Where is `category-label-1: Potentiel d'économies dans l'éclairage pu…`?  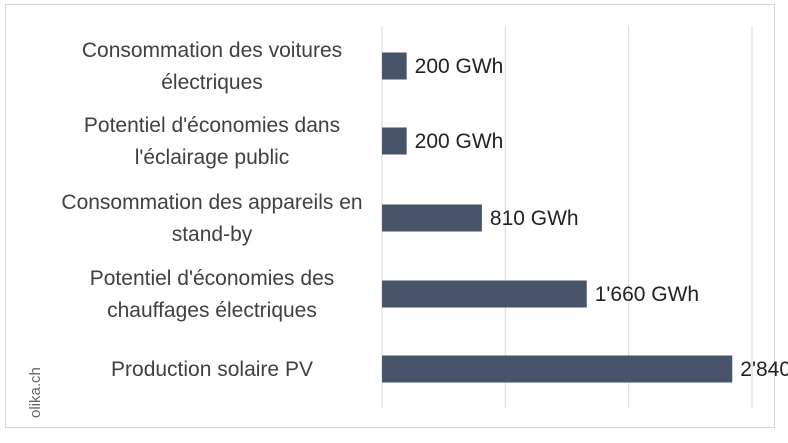 category-label-1: Potentiel d'économies dans l'éclairage pu… is located at coordinates (212, 141).